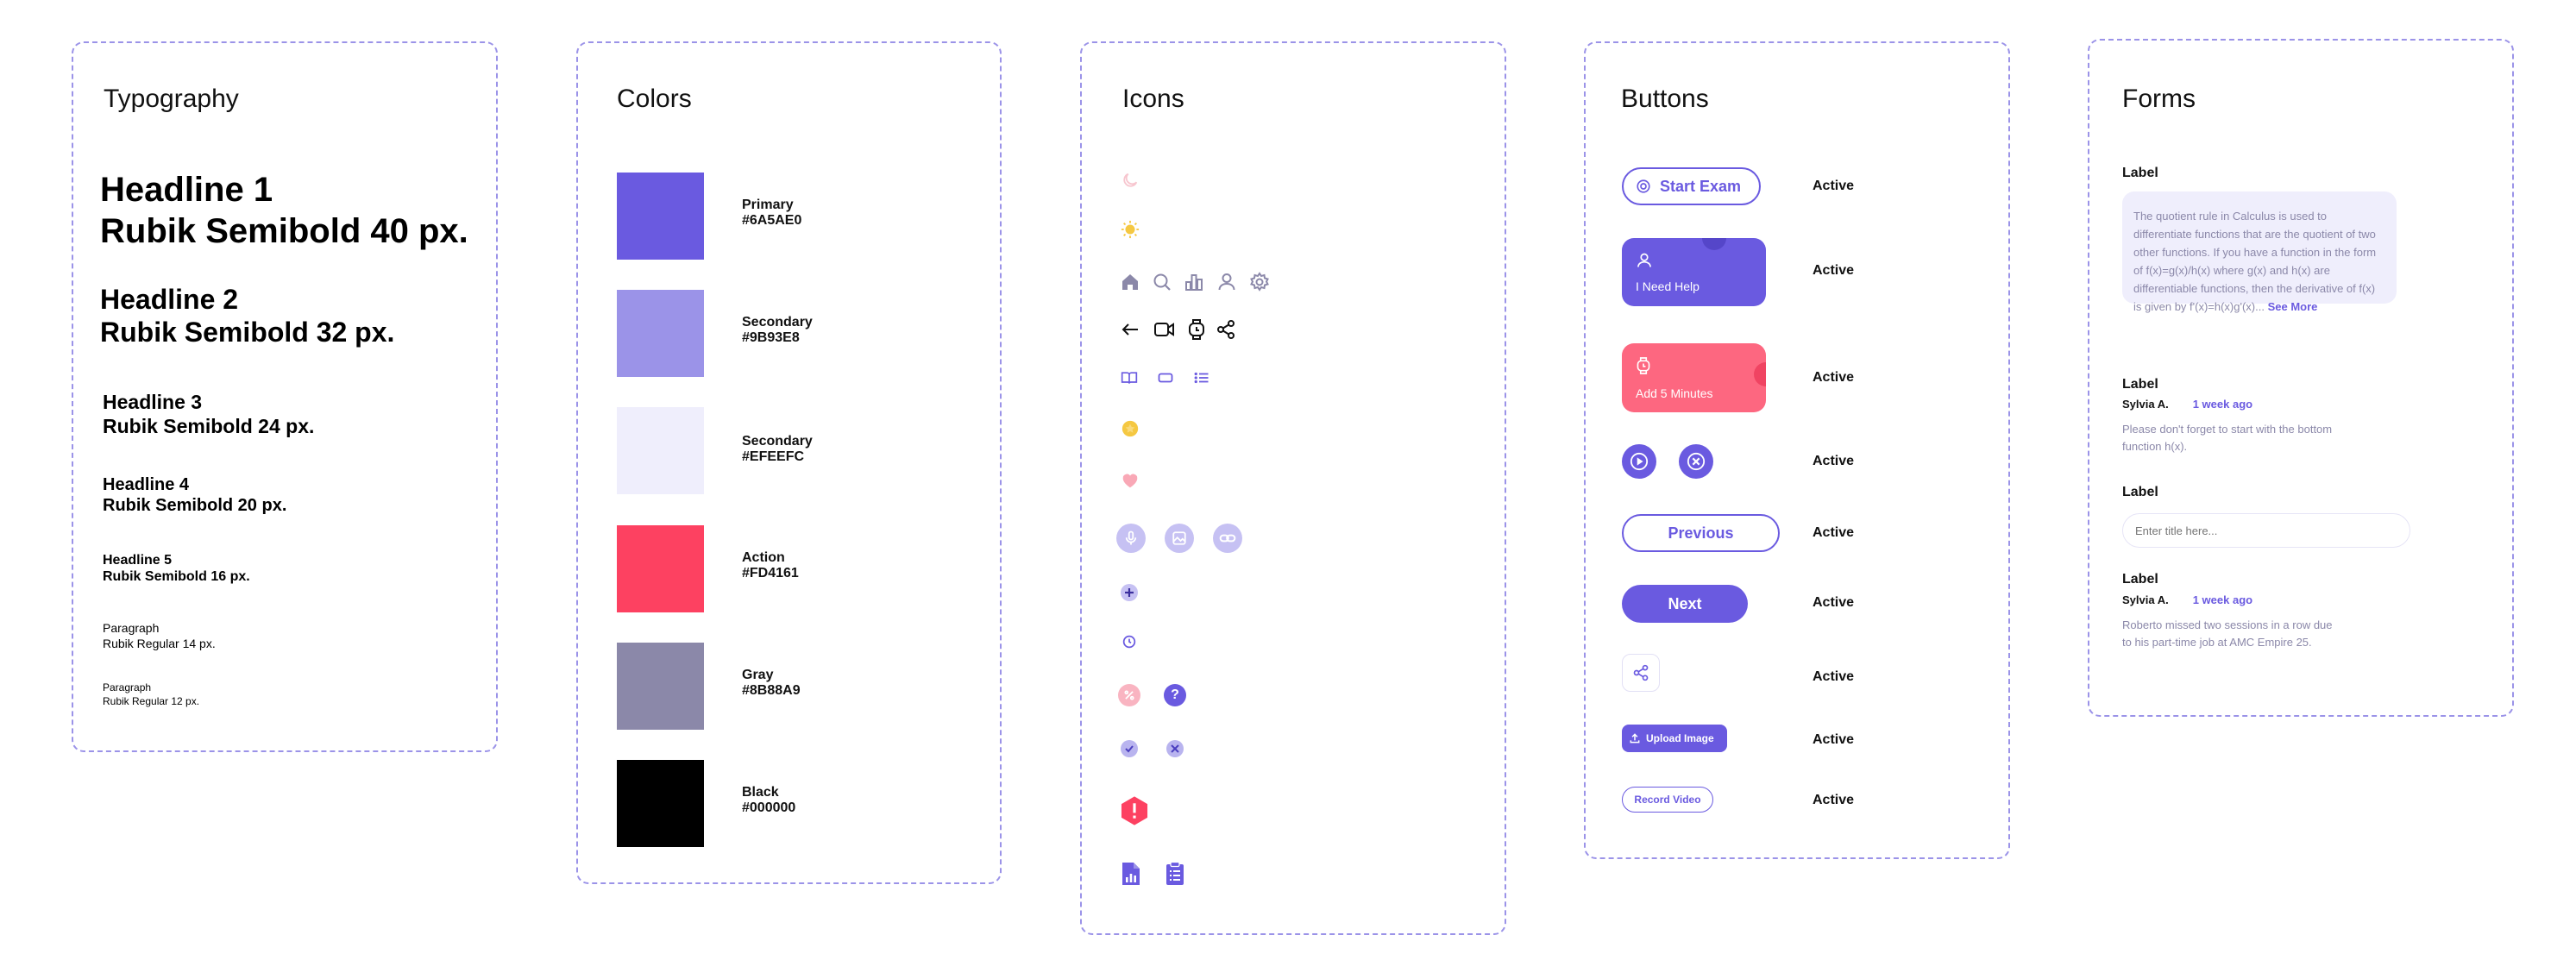 The height and width of the screenshot is (979, 2576). I want to click on sun-icon, so click(1130, 229).